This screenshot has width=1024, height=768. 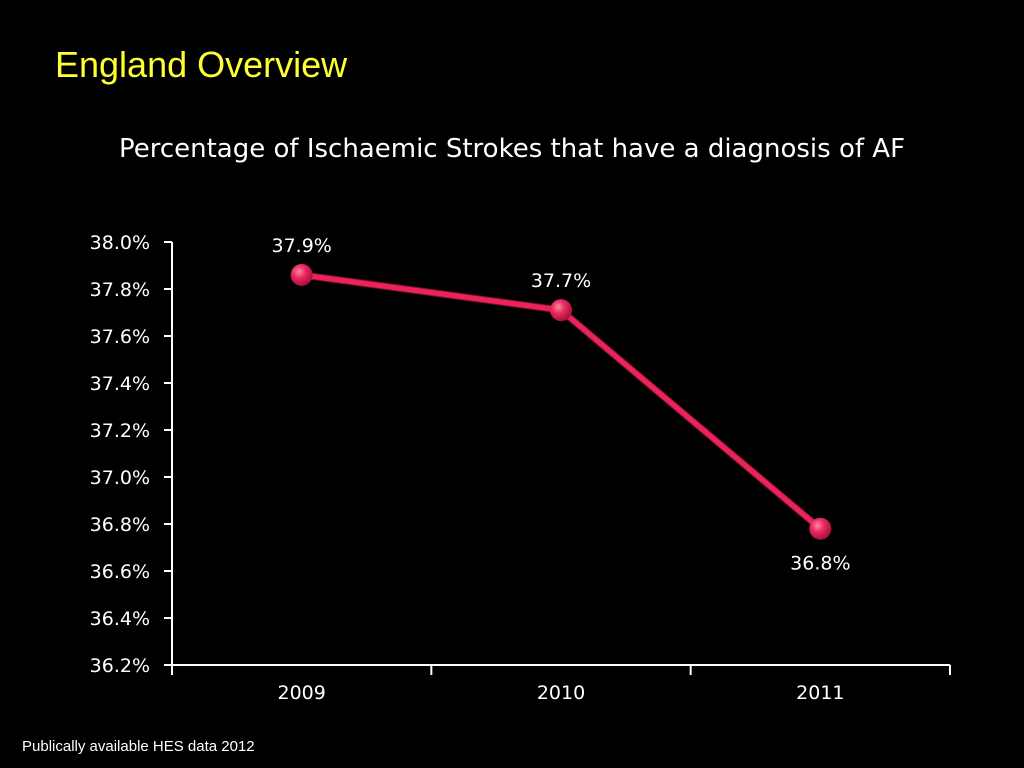 What do you see at coordinates (120, 337) in the screenshot?
I see `y-tick-label: 37.6%` at bounding box center [120, 337].